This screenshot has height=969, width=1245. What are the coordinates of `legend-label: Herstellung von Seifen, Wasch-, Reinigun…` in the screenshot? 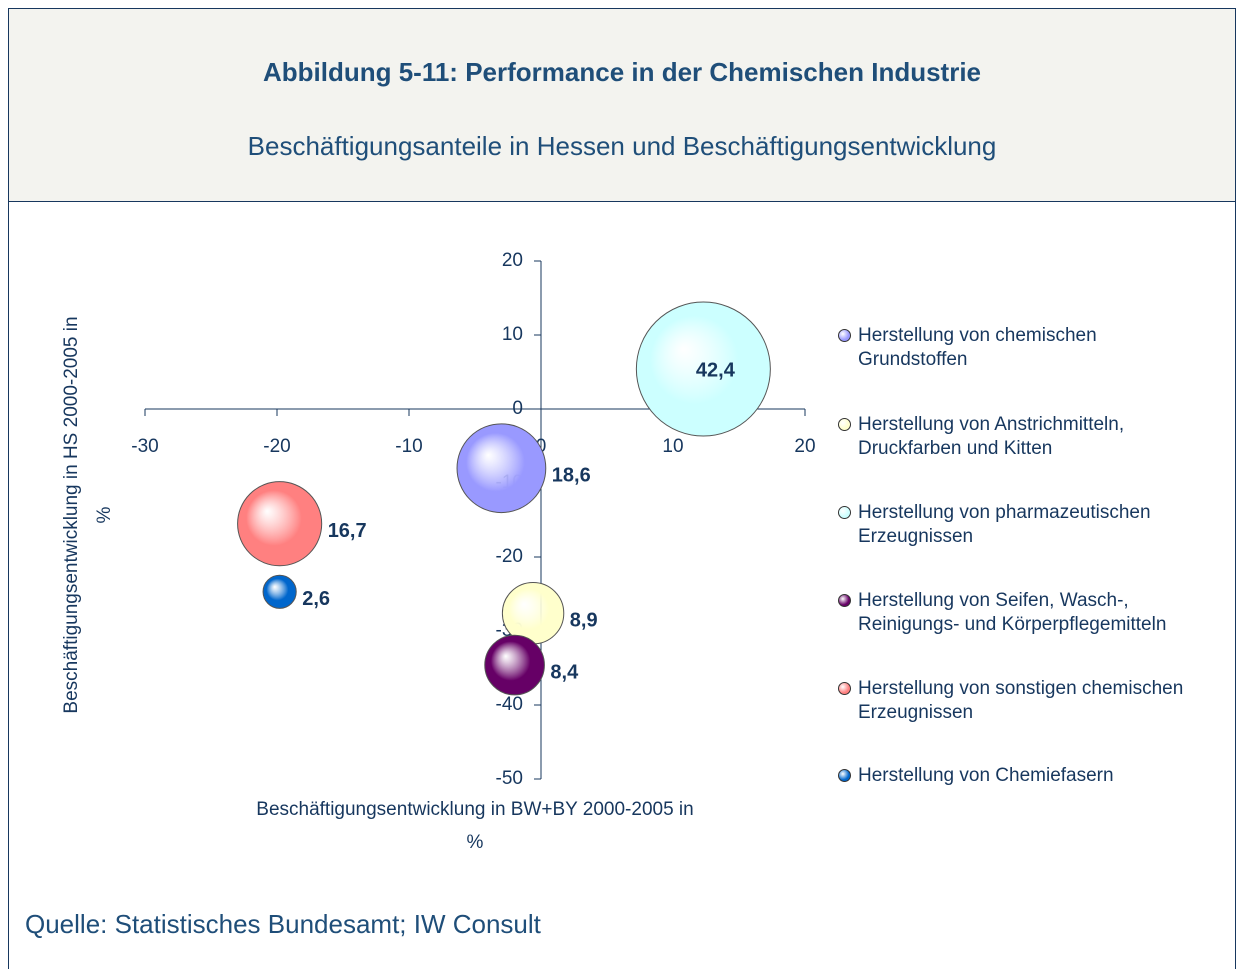 It's located at (1012, 612).